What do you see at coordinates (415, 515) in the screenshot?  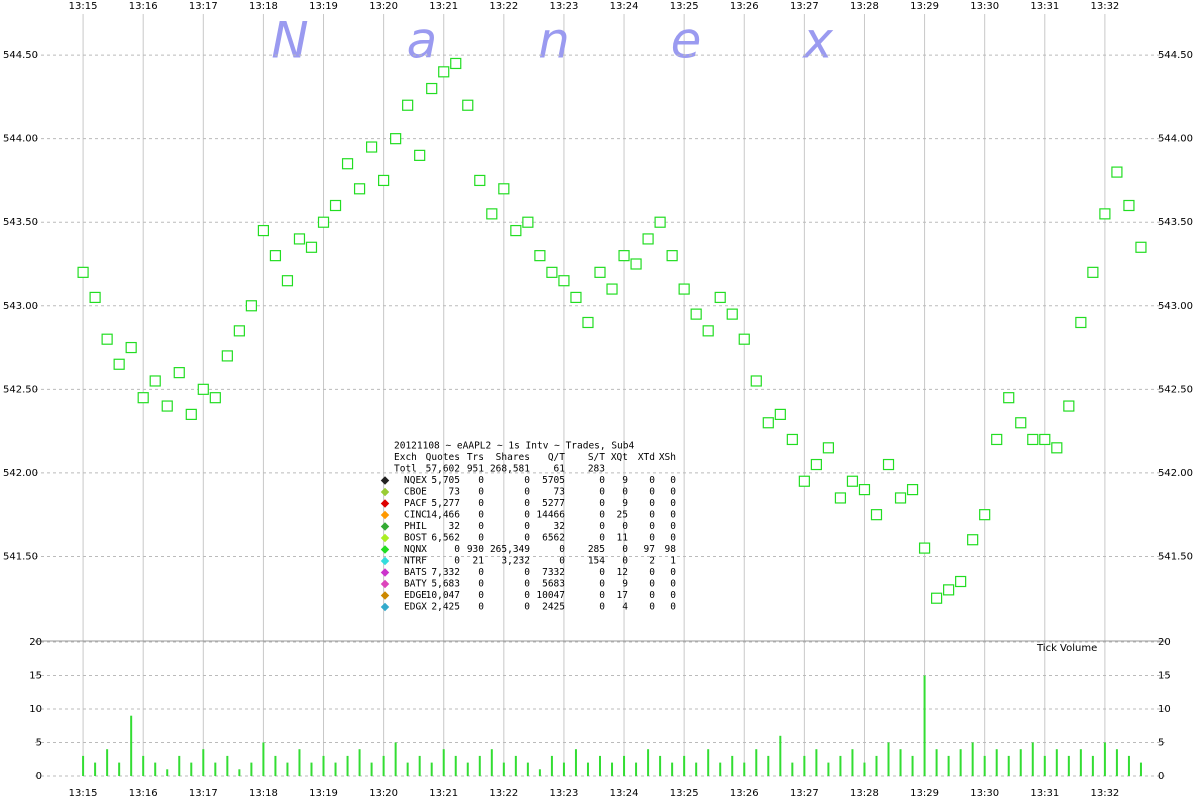 I see `table-cell: CINC` at bounding box center [415, 515].